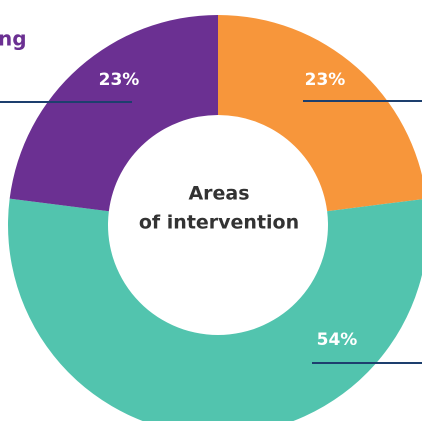  I want to click on center-label: of intervention, so click(219, 223).